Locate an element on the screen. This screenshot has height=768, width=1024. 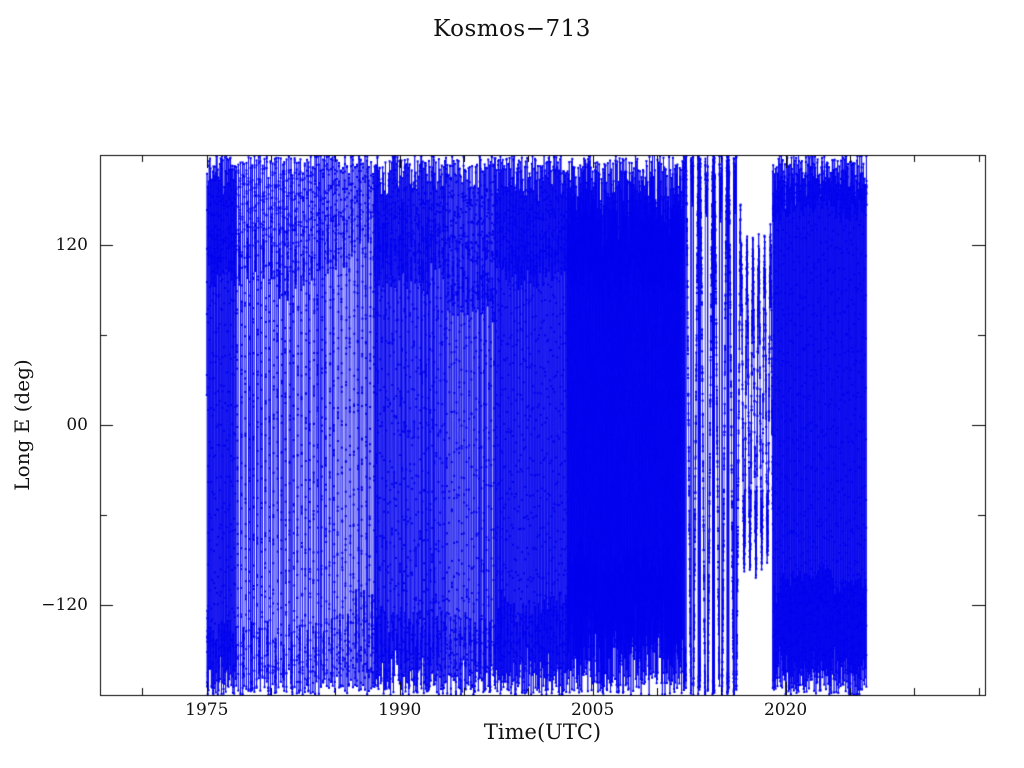
y-tick-label: 00 is located at coordinates (77, 425).